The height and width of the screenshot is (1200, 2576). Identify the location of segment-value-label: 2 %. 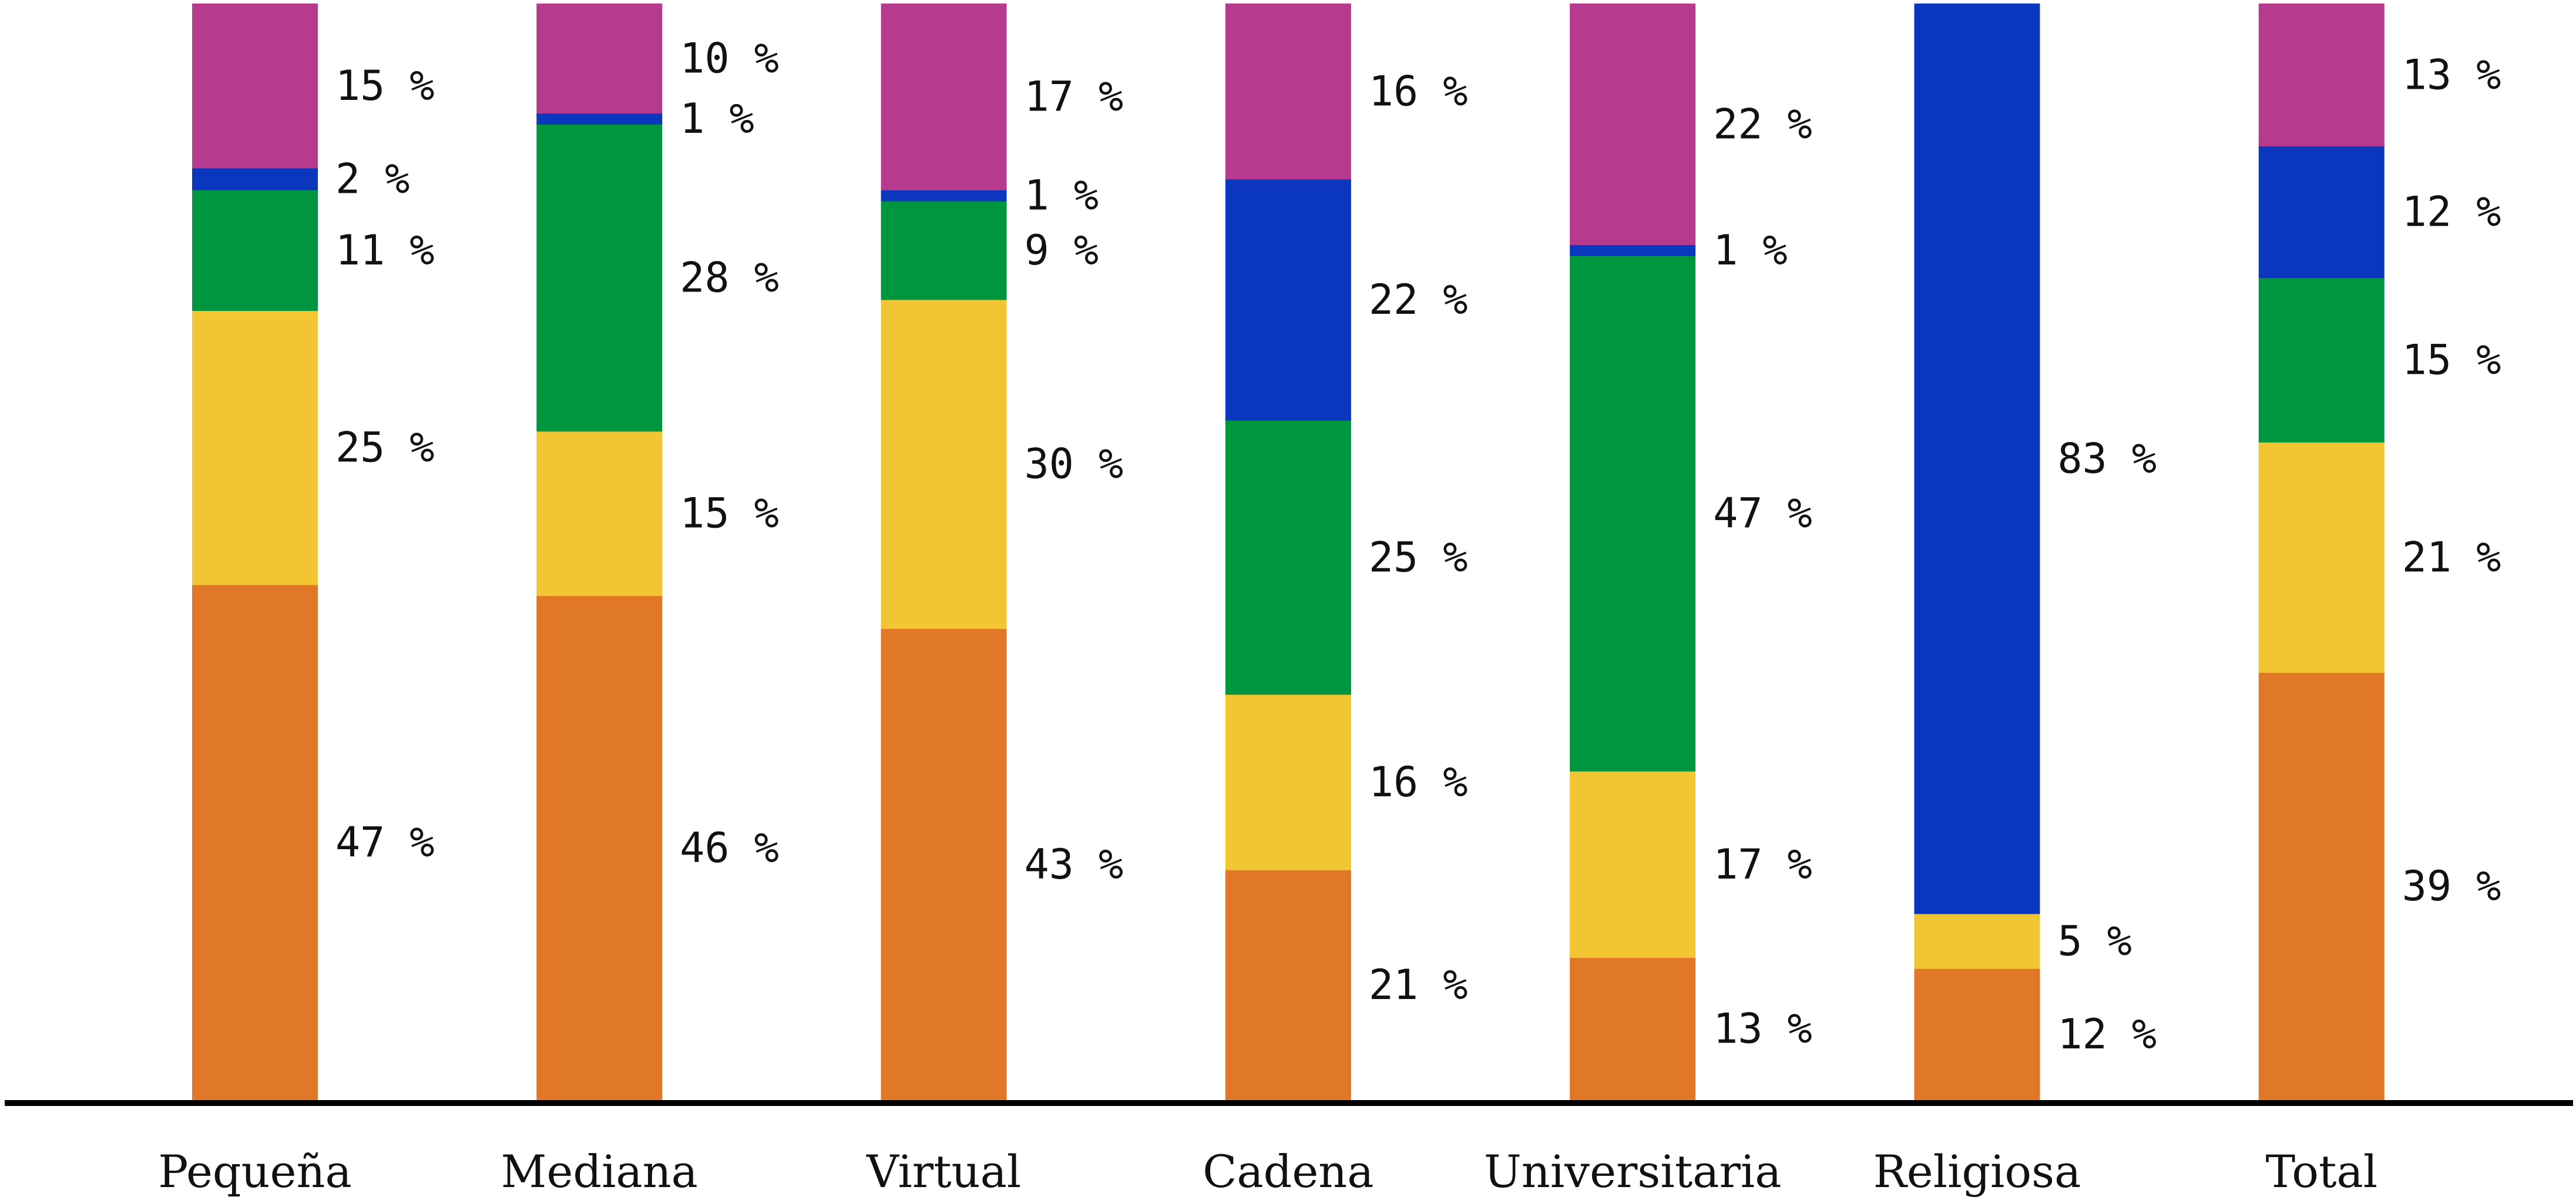
(372, 179).